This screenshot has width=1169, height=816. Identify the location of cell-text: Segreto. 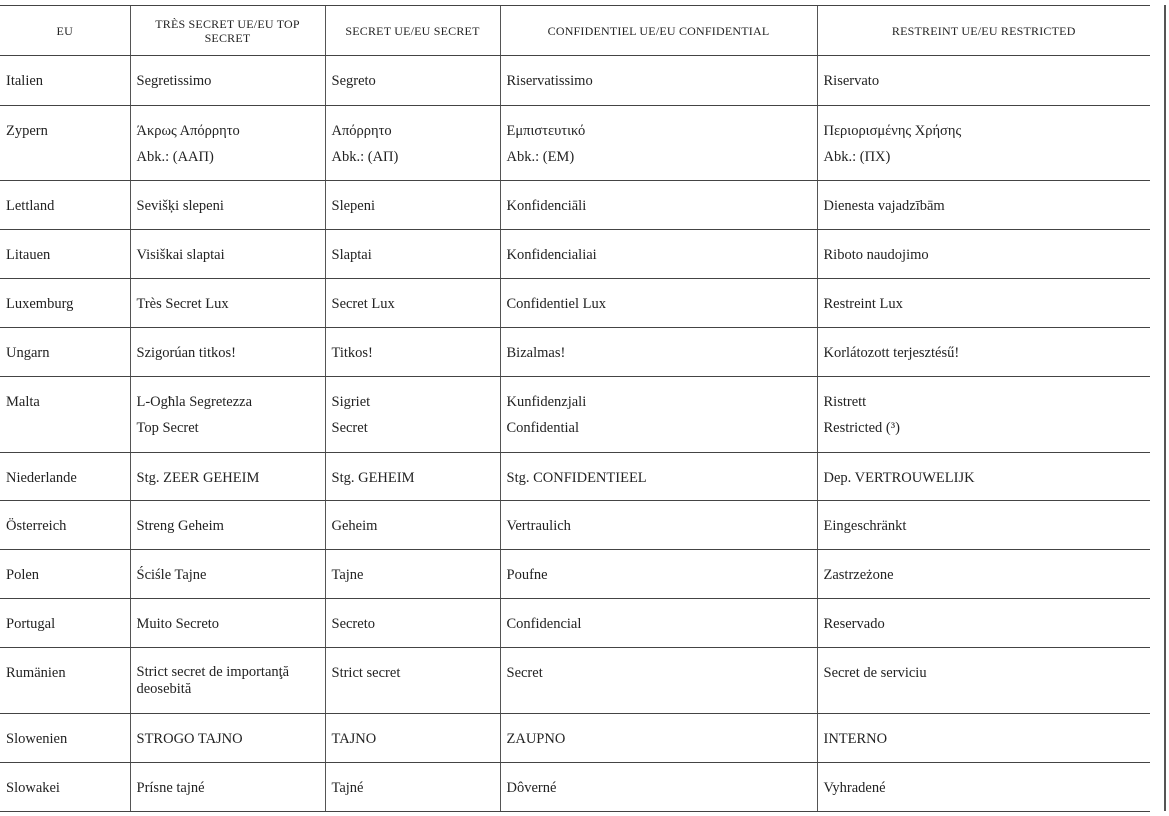
(353, 81).